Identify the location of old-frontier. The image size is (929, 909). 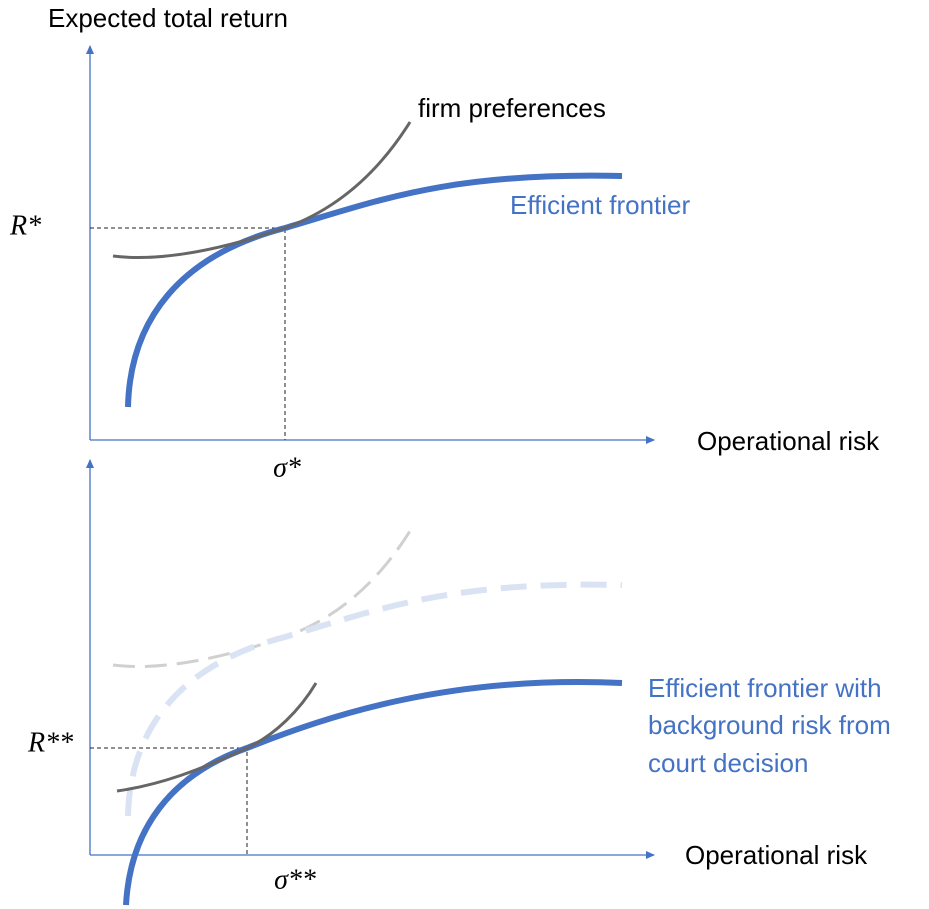
(374, 699).